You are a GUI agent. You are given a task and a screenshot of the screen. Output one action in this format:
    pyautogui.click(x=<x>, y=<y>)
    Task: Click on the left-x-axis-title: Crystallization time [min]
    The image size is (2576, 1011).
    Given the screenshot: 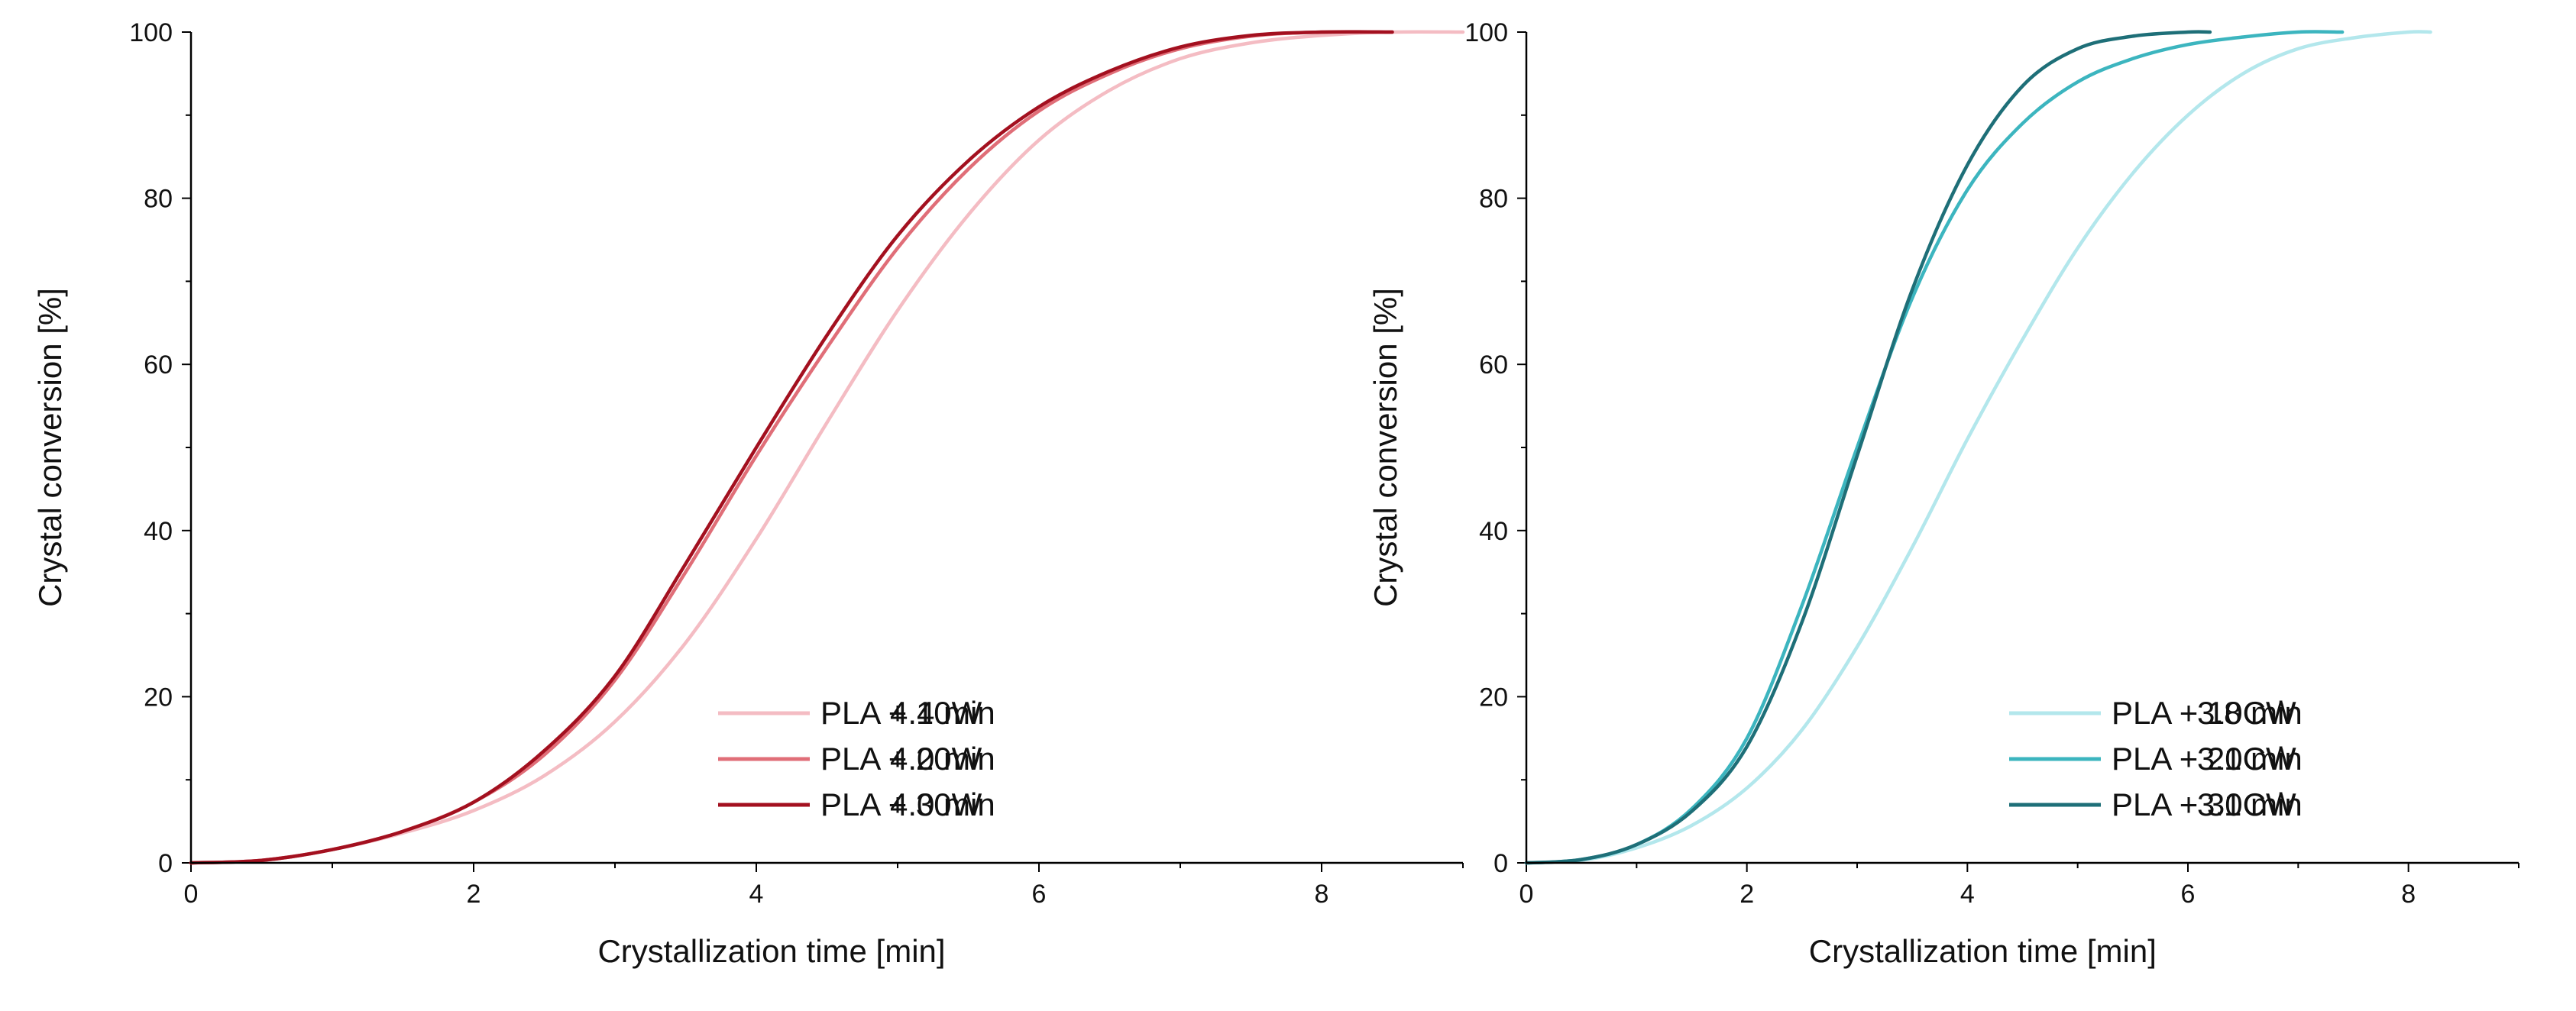 What is the action you would take?
    pyautogui.click(x=771, y=951)
    